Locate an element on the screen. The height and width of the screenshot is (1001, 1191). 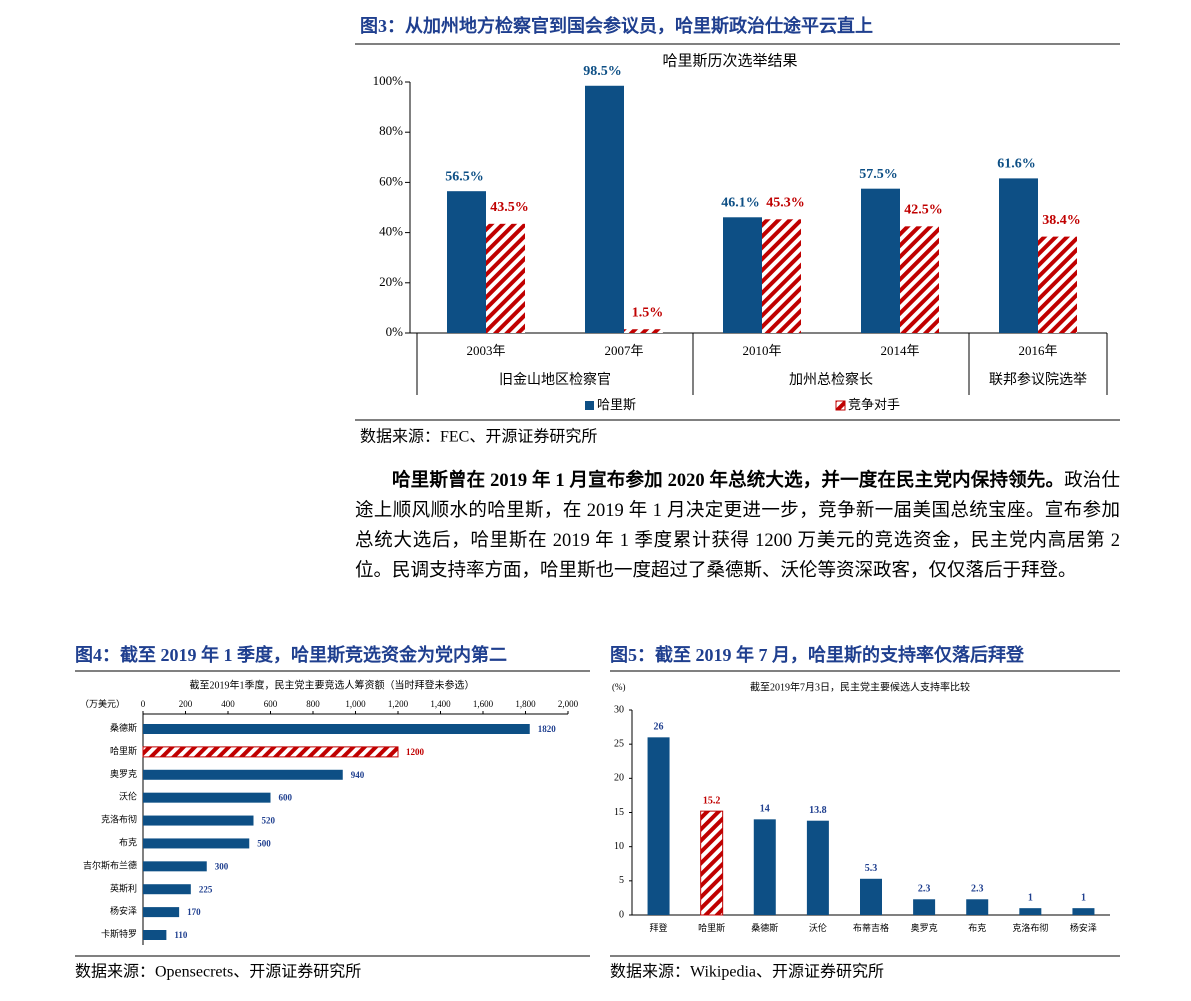
x-tick-label: 1,000 is located at coordinates (355, 704).